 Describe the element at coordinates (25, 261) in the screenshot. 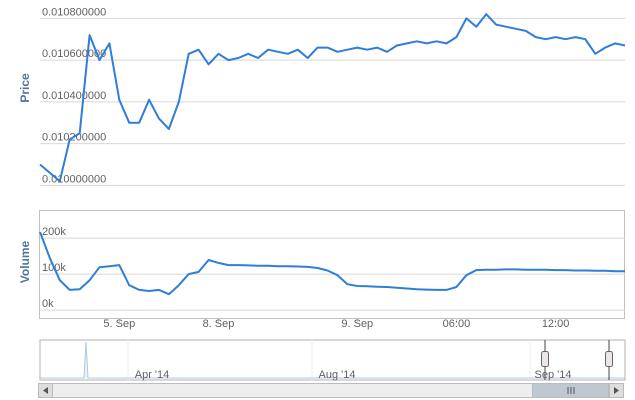

I see `volume-axis-title: Volume` at that location.